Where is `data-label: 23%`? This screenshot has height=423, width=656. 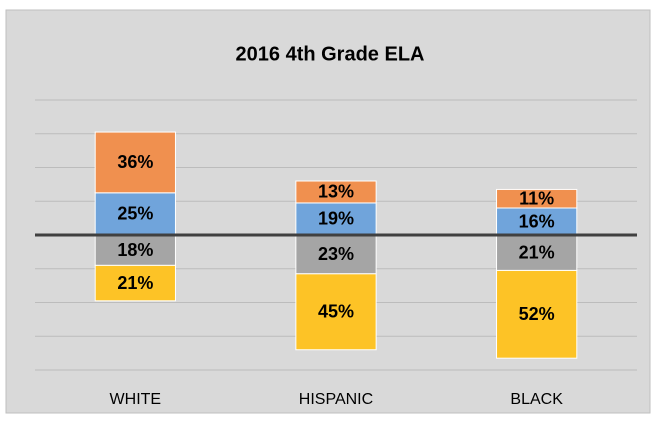 data-label: 23% is located at coordinates (336, 254).